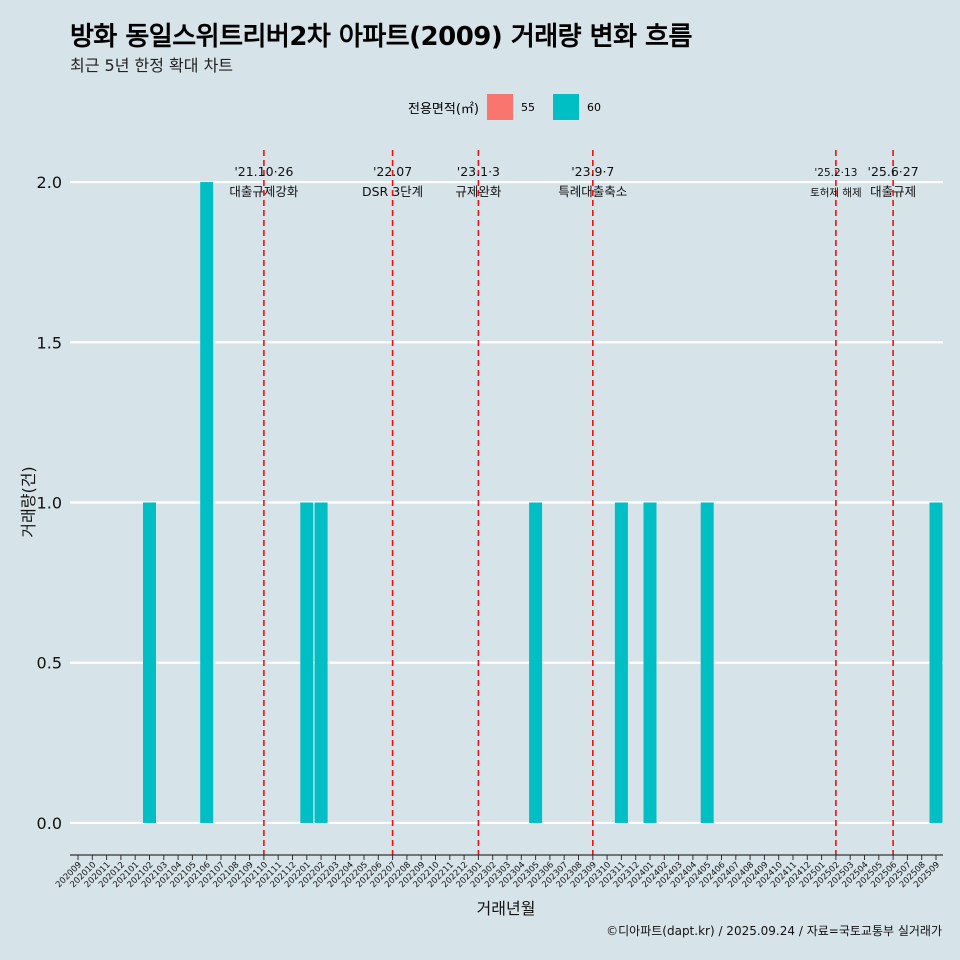  What do you see at coordinates (49, 503) in the screenshot?
I see `y-tick-label: 1.0` at bounding box center [49, 503].